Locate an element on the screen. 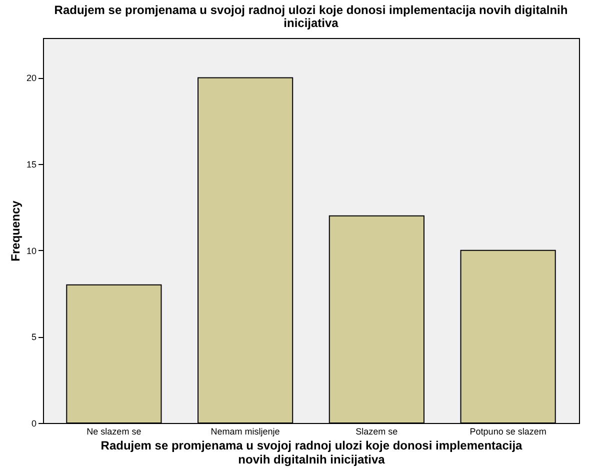 This screenshot has height=471, width=593. y-tick-label: 15 is located at coordinates (31, 165).